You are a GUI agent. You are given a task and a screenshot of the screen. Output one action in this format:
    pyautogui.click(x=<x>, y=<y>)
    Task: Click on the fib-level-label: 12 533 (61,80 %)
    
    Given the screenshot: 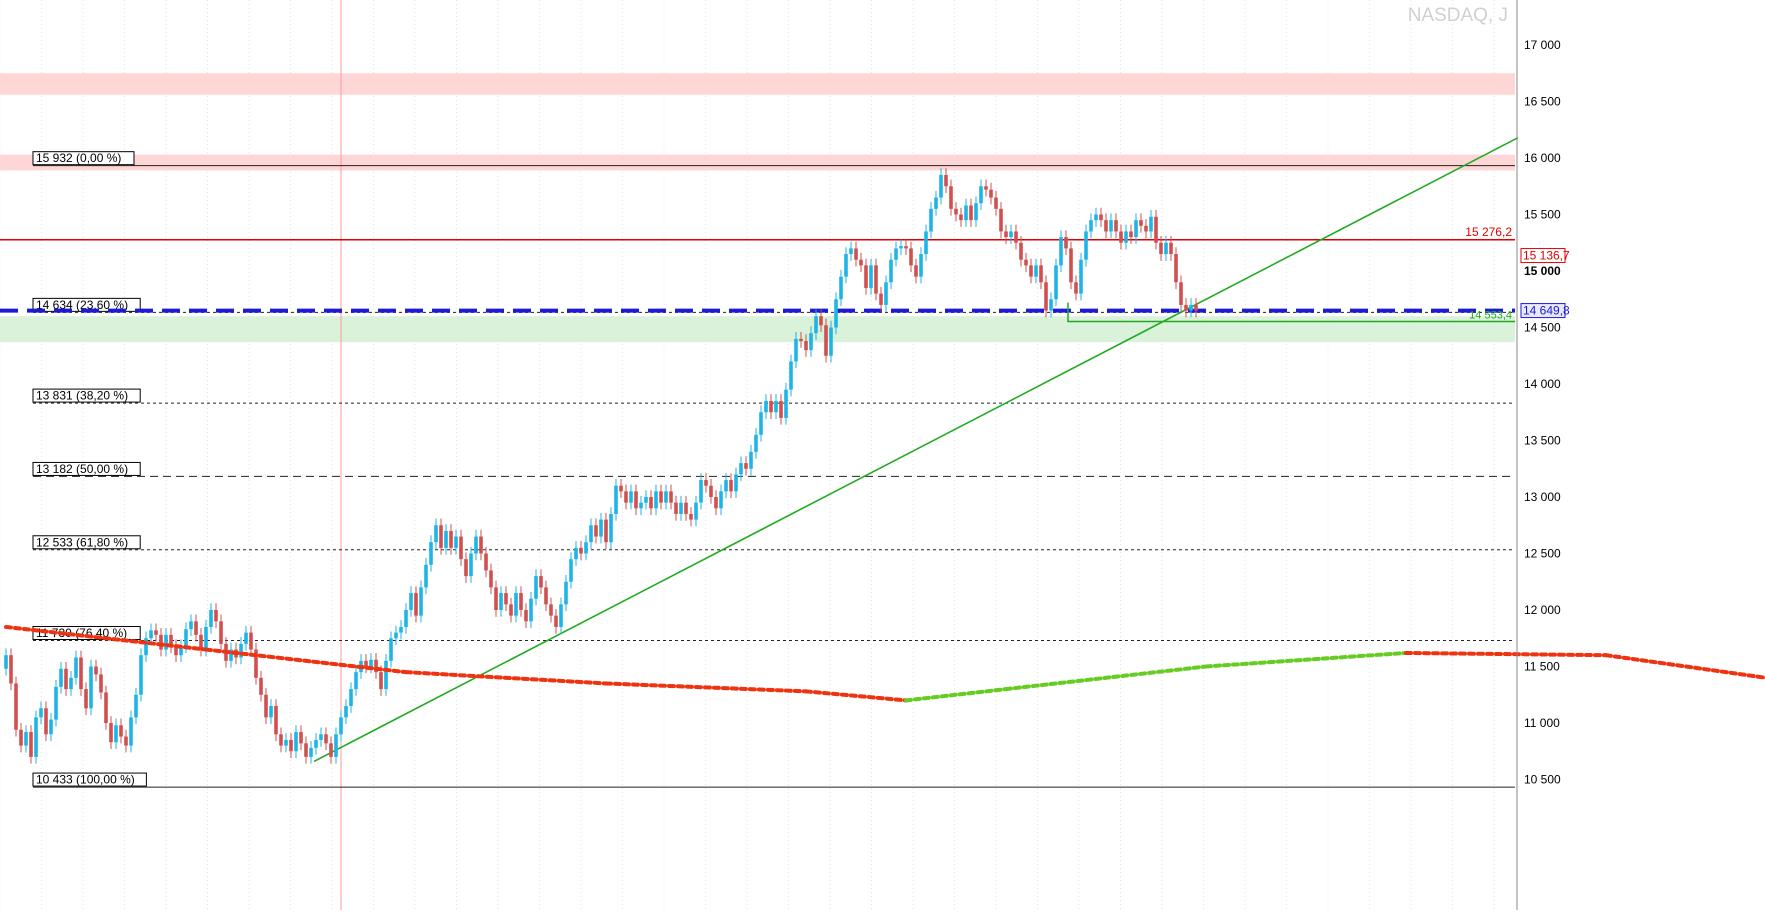 What is the action you would take?
    pyautogui.click(x=82, y=542)
    